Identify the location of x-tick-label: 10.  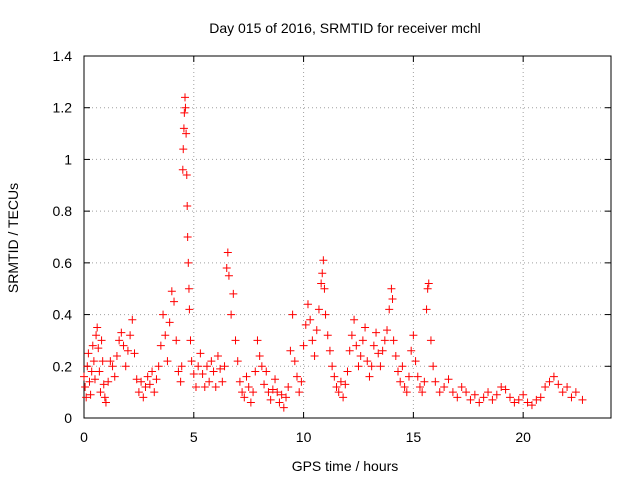
(304, 437).